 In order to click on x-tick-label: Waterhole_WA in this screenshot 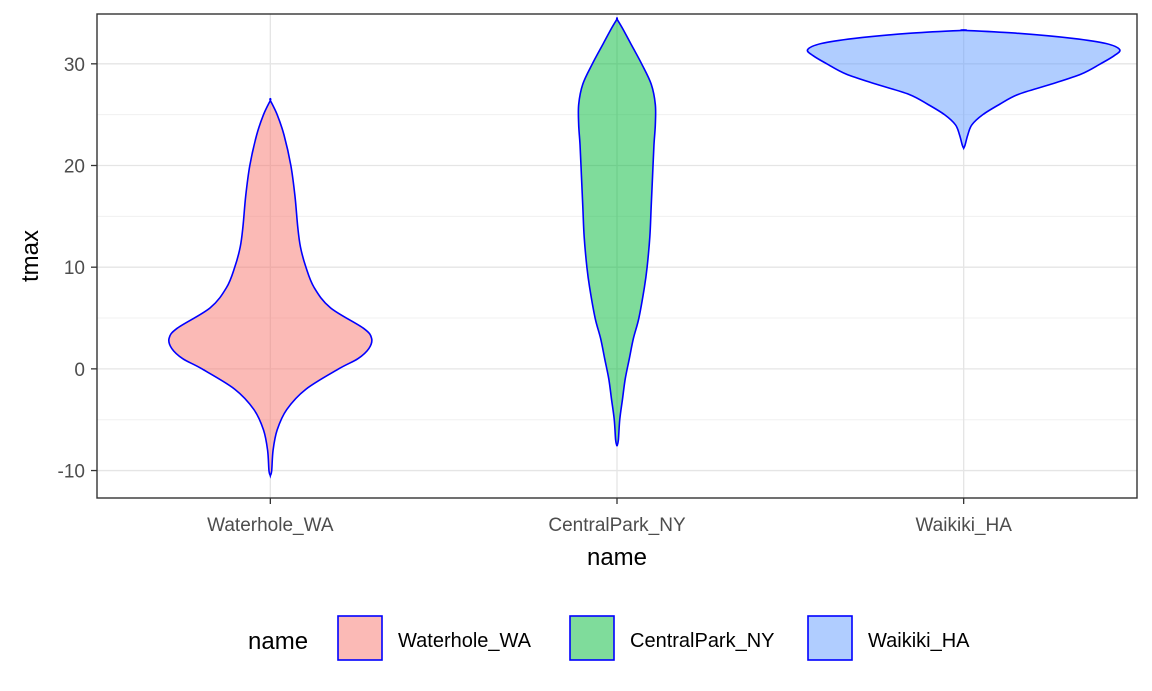, I will do `click(270, 525)`.